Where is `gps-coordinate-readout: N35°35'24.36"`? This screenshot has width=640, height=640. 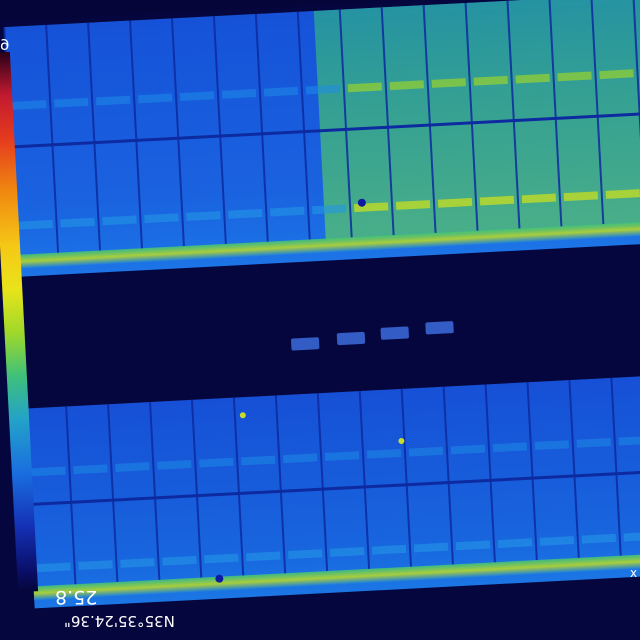
gps-coordinate-readout: N35°35'24.36" is located at coordinates (119, 621).